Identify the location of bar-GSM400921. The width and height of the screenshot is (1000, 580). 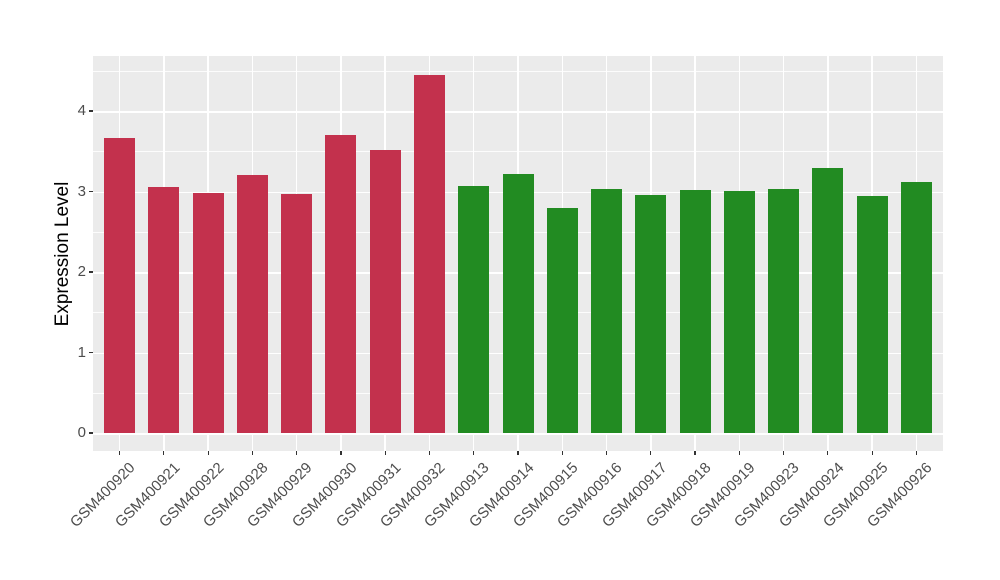
(164, 310).